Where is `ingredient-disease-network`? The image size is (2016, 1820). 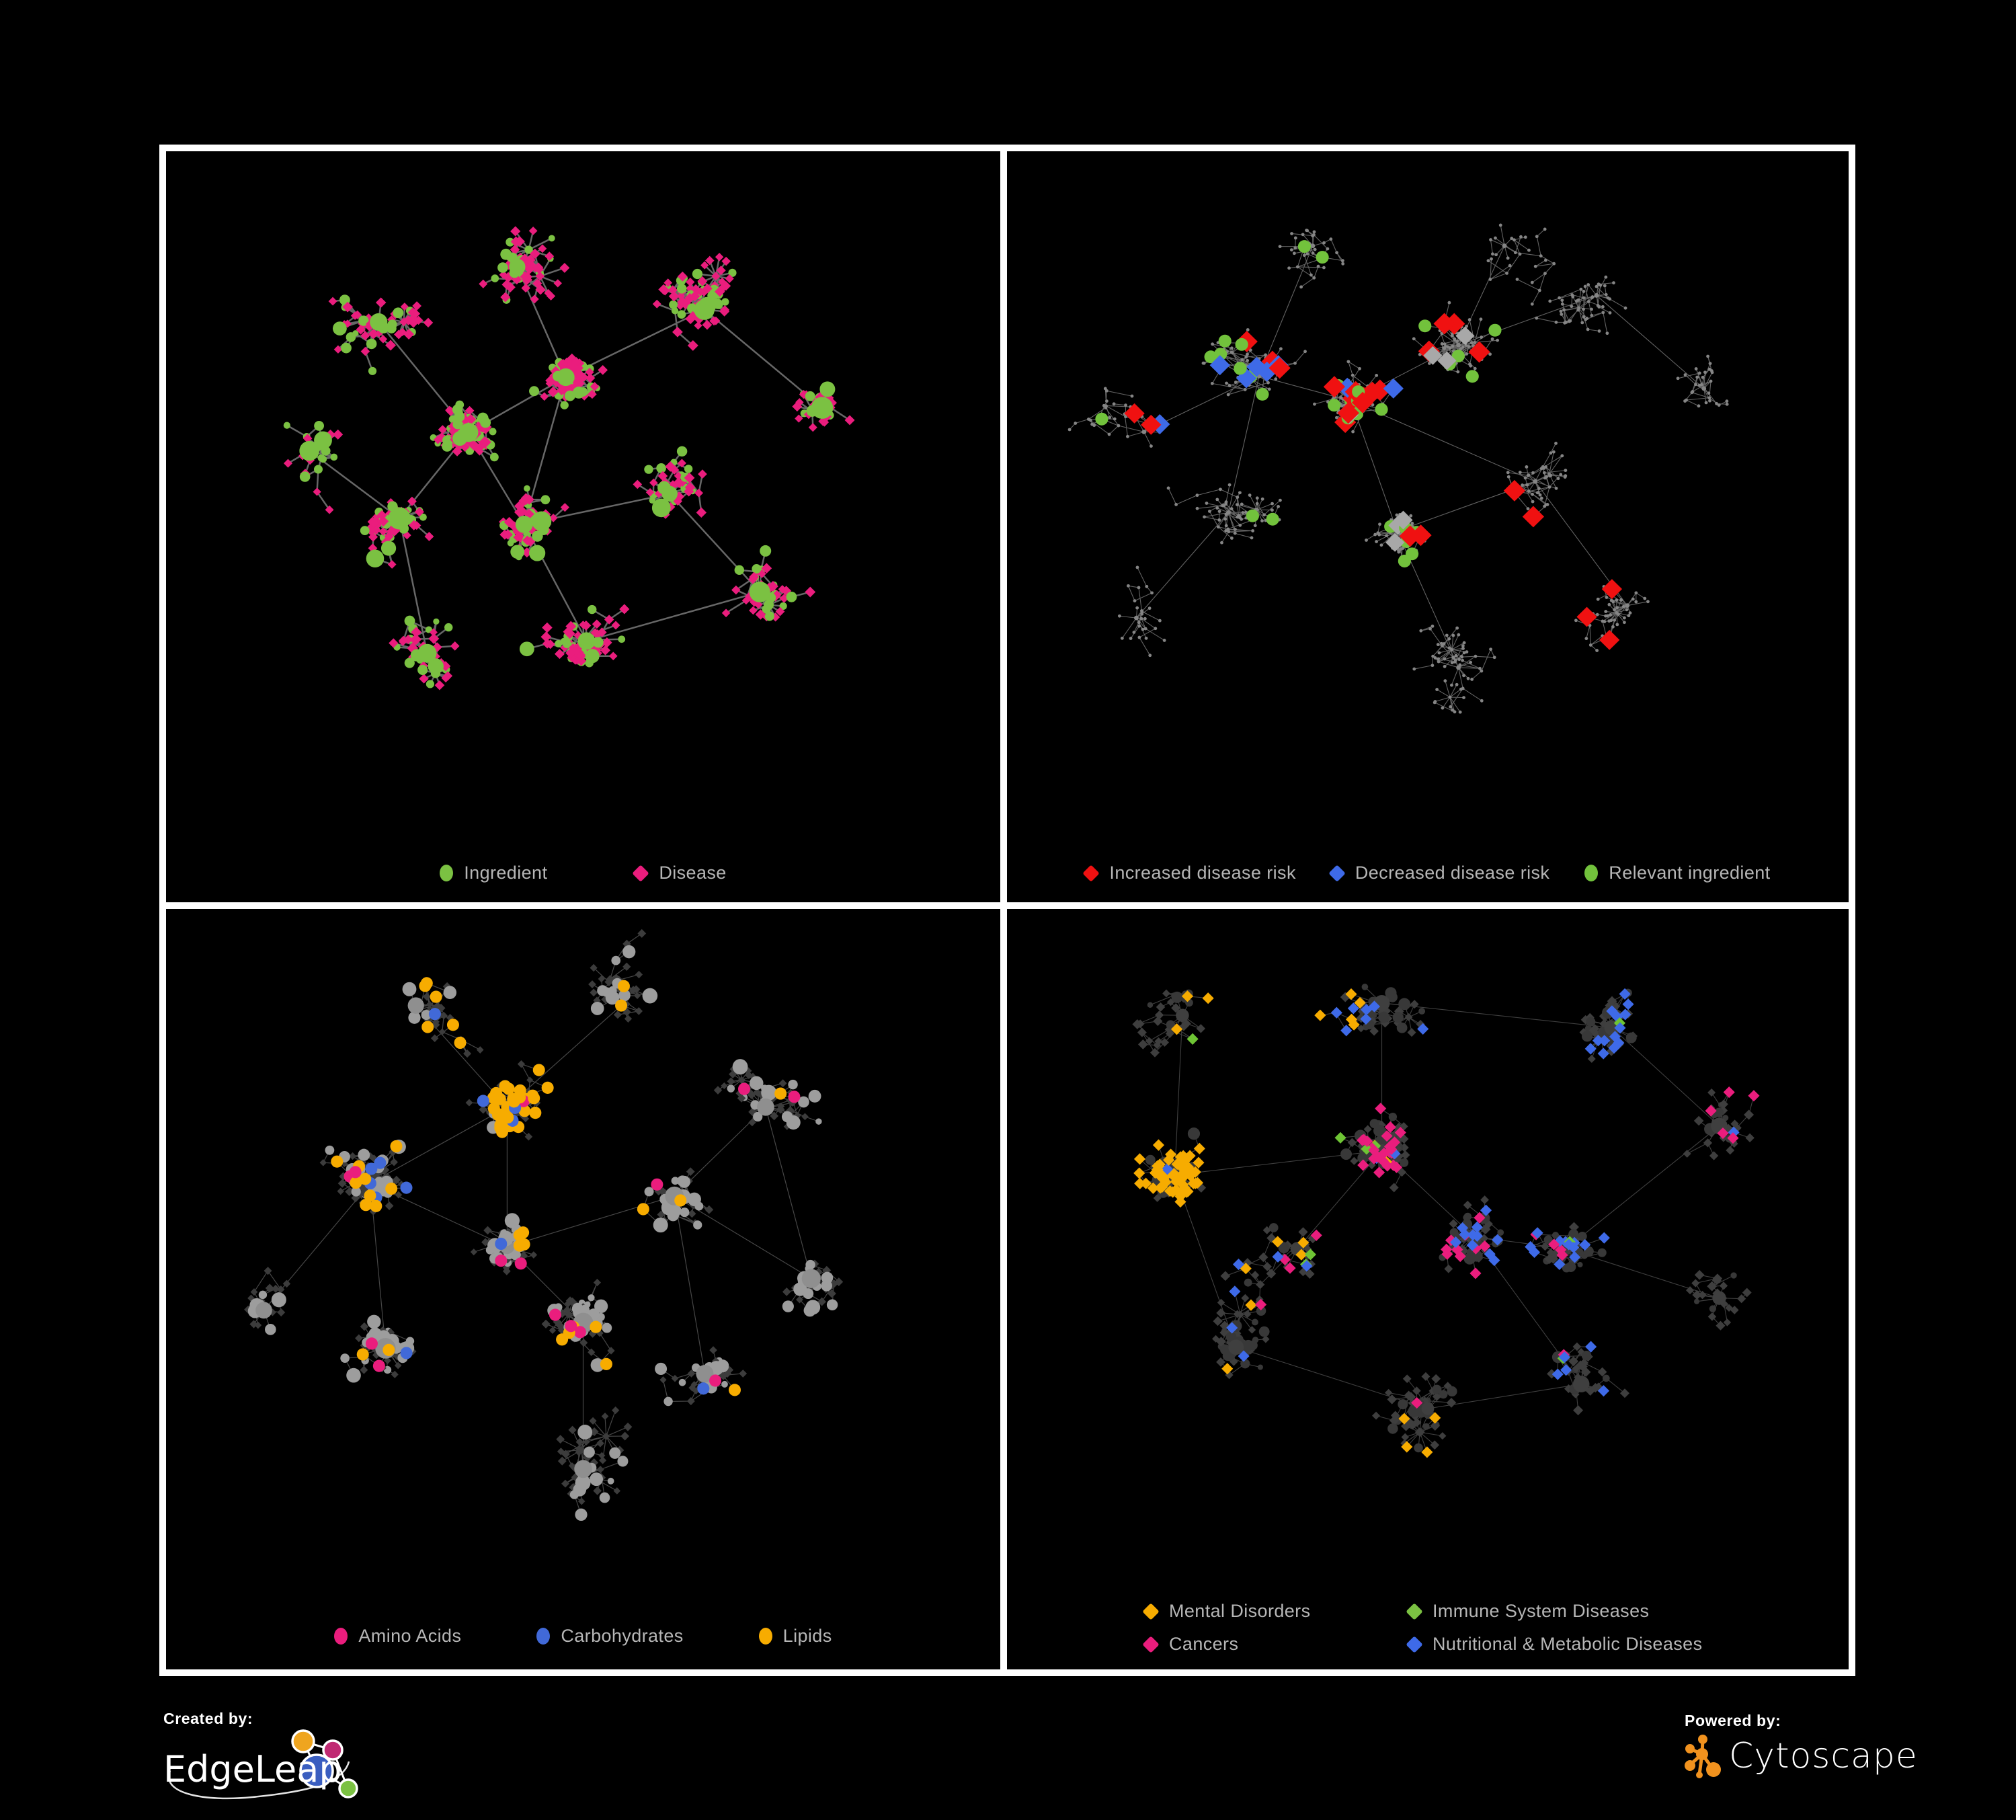 ingredient-disease-network is located at coordinates (569, 458).